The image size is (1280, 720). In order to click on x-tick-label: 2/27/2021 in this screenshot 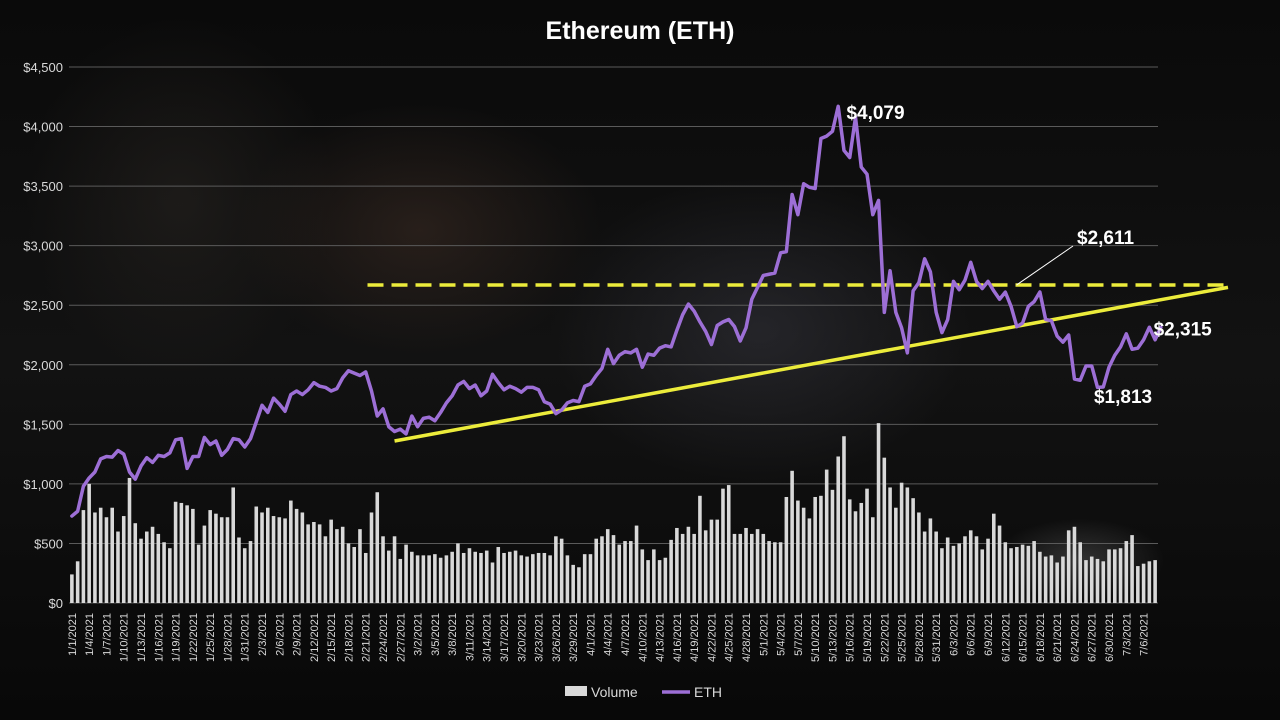, I will do `click(401, 637)`.